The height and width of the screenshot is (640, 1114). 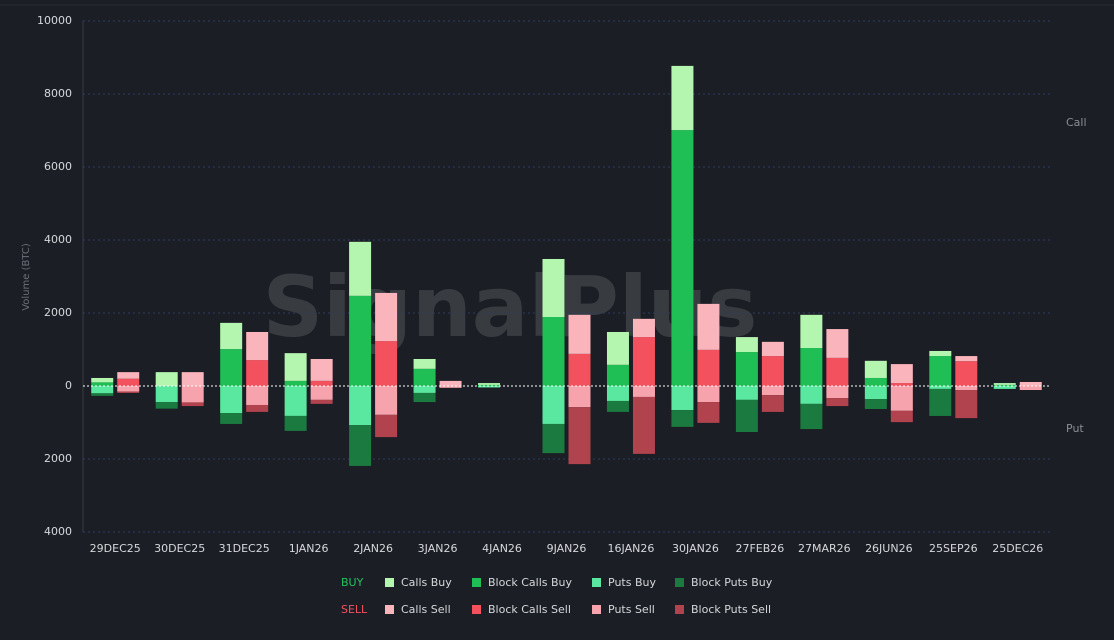 I want to click on x-tick-label: 3JAN26, so click(x=438, y=548).